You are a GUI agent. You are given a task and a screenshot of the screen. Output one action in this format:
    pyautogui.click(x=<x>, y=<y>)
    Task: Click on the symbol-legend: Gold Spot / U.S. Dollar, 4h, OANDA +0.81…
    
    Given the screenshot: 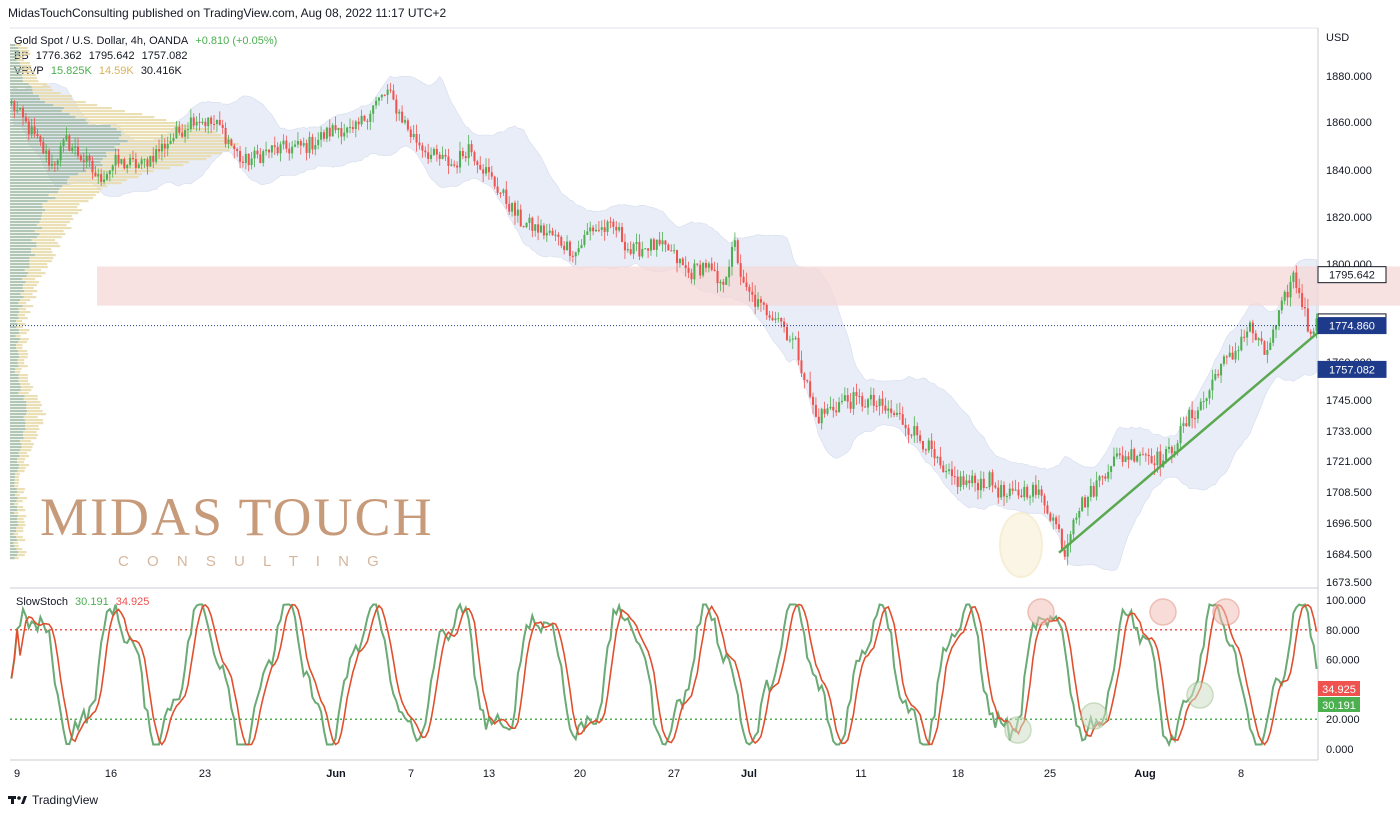 What is the action you would take?
    pyautogui.click(x=147, y=41)
    